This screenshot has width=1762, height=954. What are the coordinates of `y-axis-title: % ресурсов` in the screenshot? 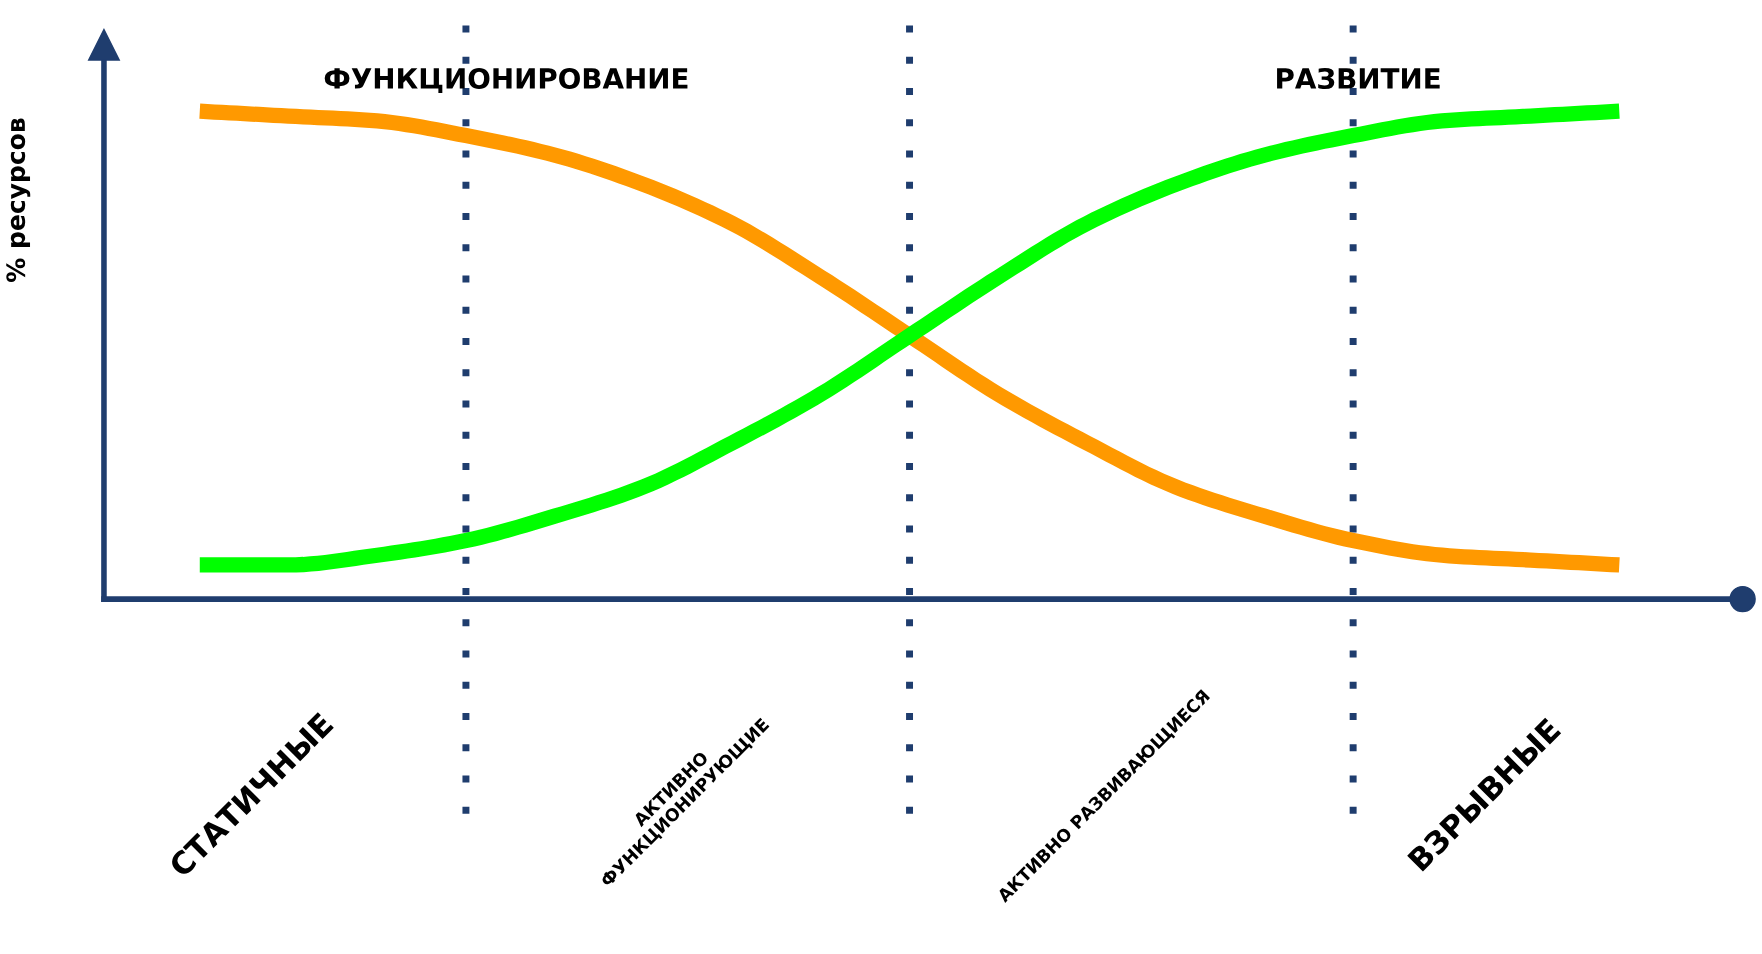 It's located at (18, 200).